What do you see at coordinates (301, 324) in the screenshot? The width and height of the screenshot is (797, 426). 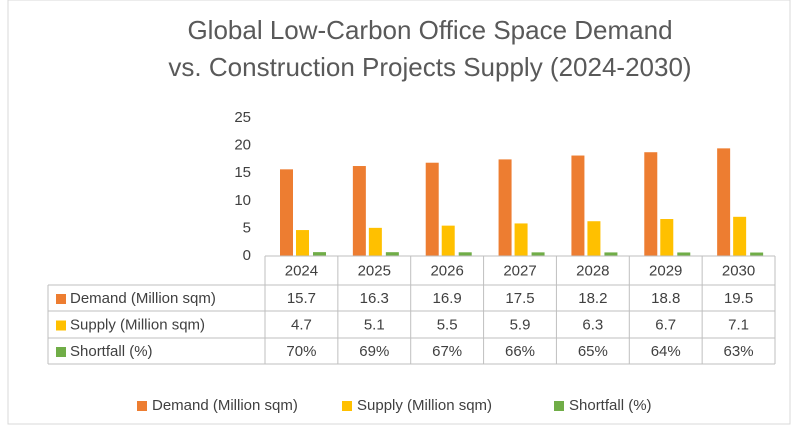 I see `table-cell: 4.7` at bounding box center [301, 324].